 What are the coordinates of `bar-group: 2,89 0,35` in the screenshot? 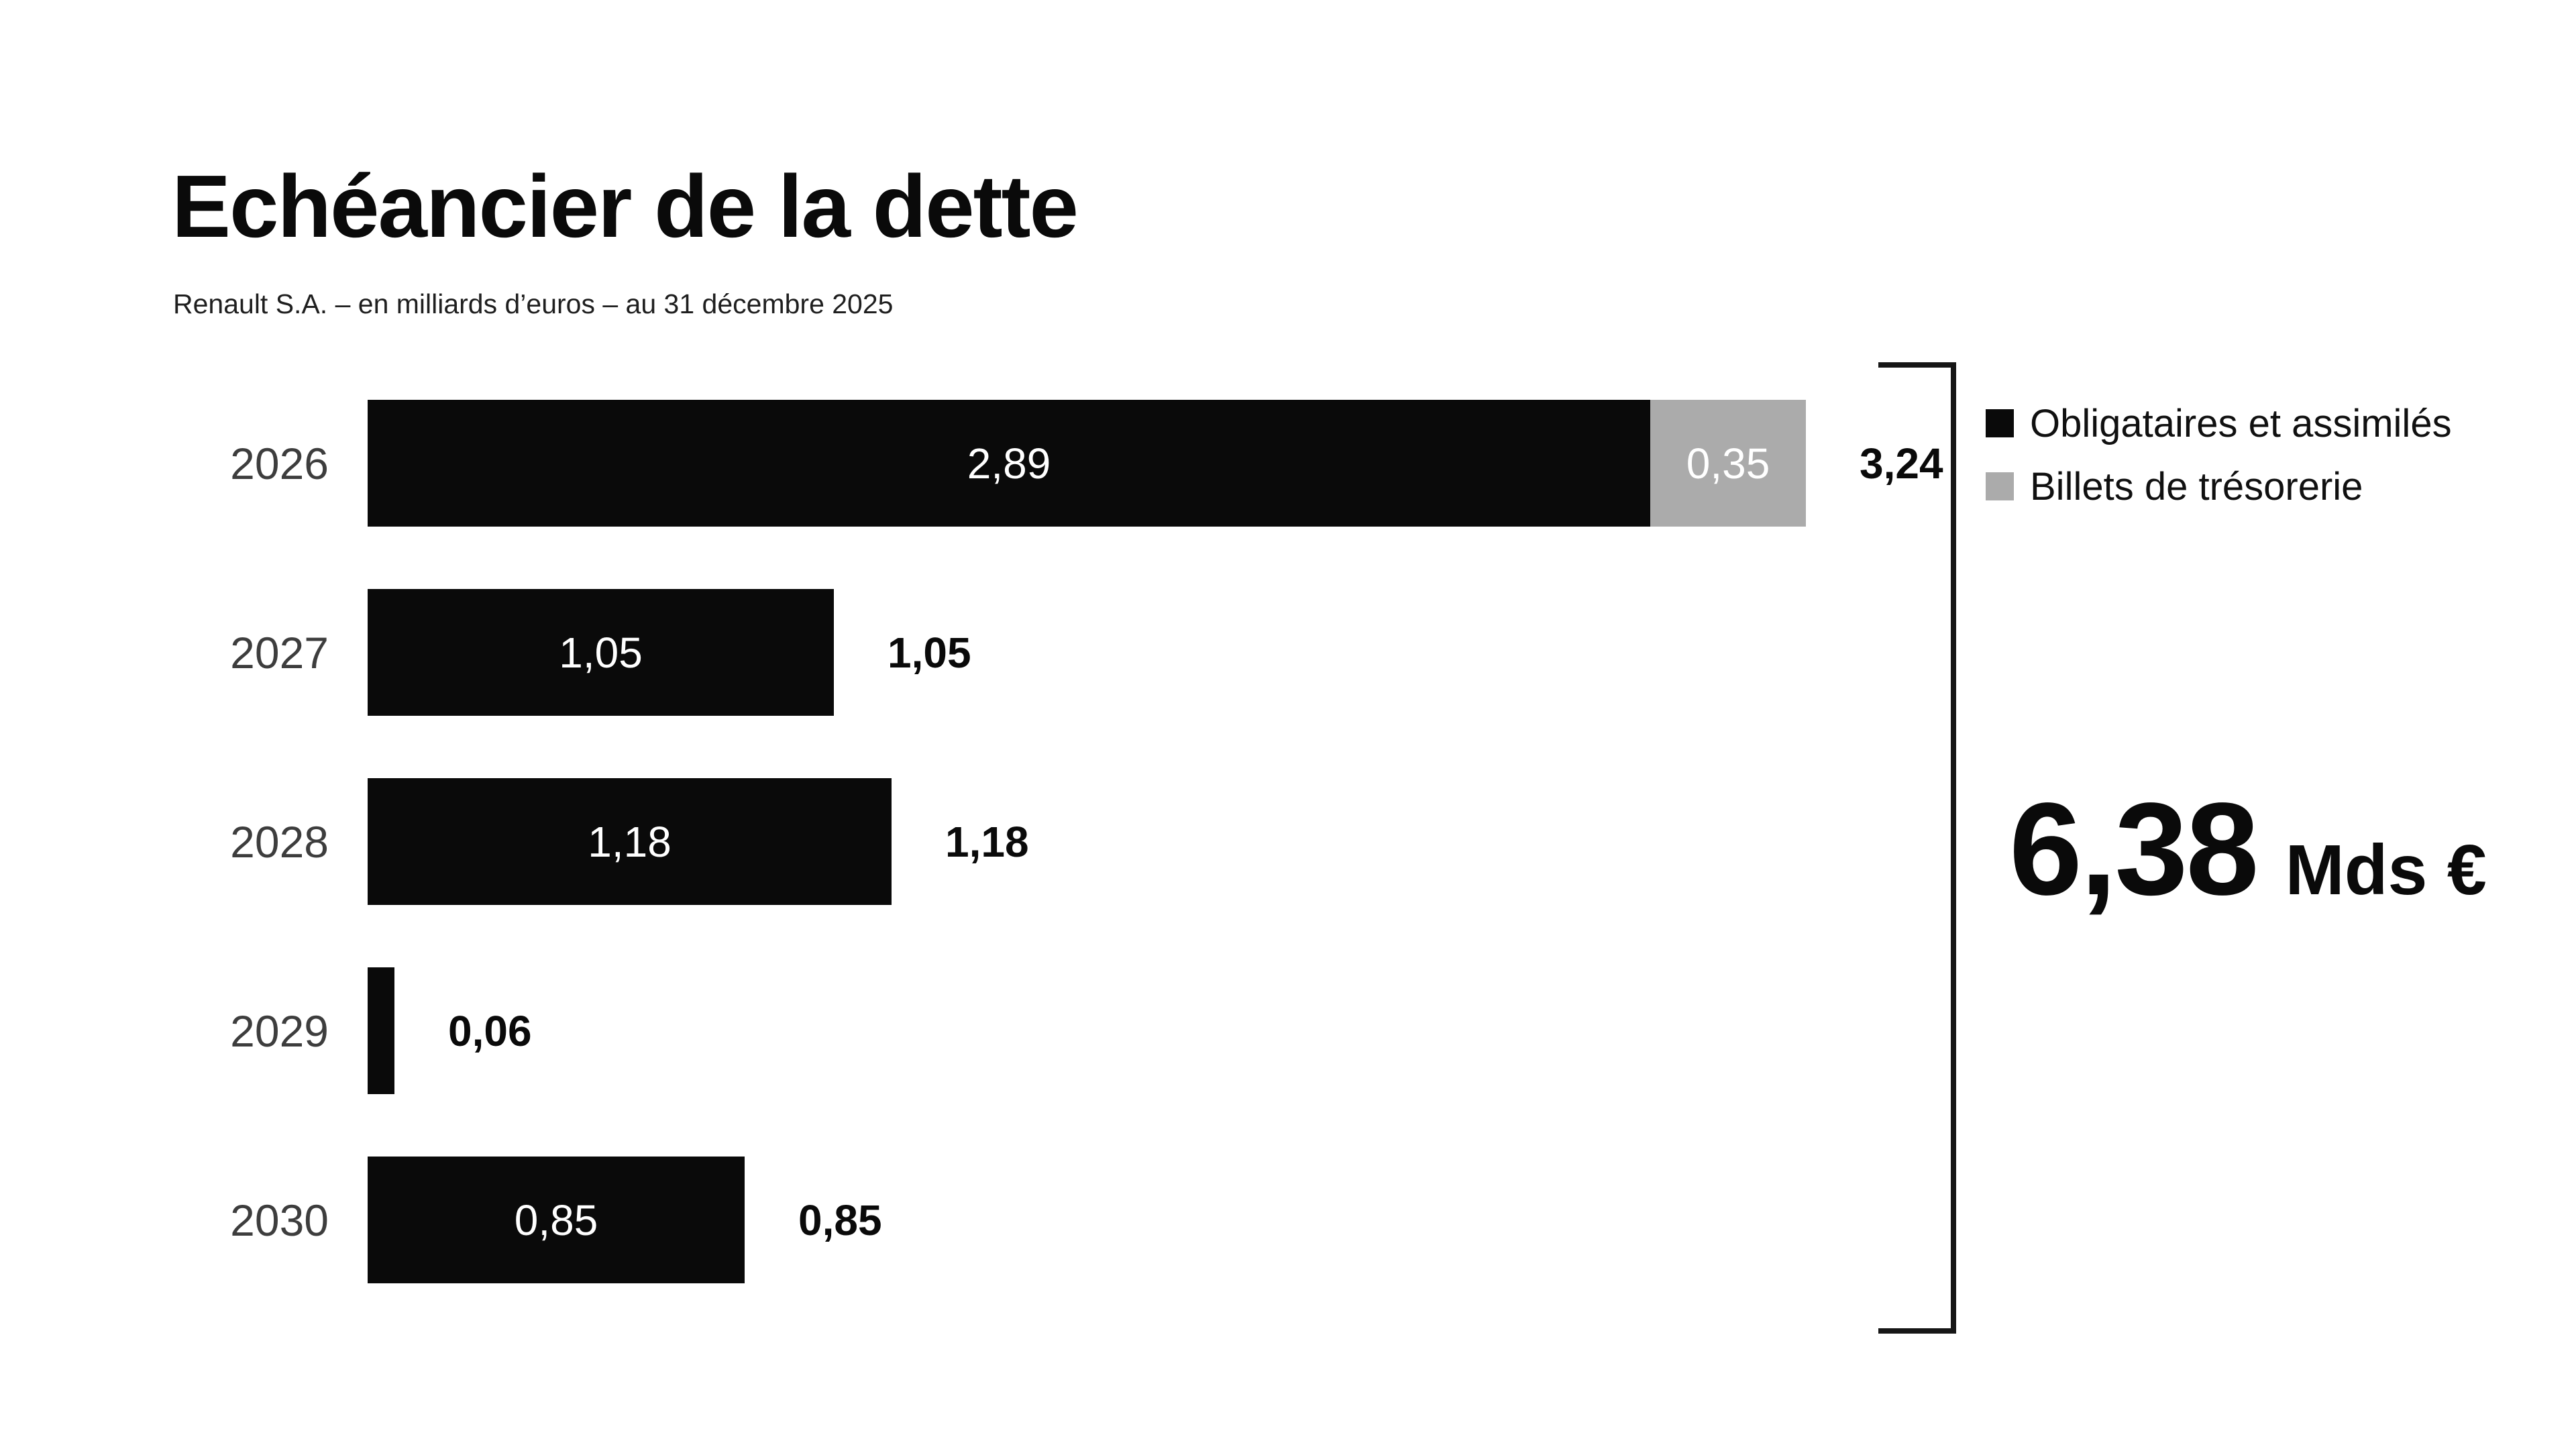 It's located at (1087, 463).